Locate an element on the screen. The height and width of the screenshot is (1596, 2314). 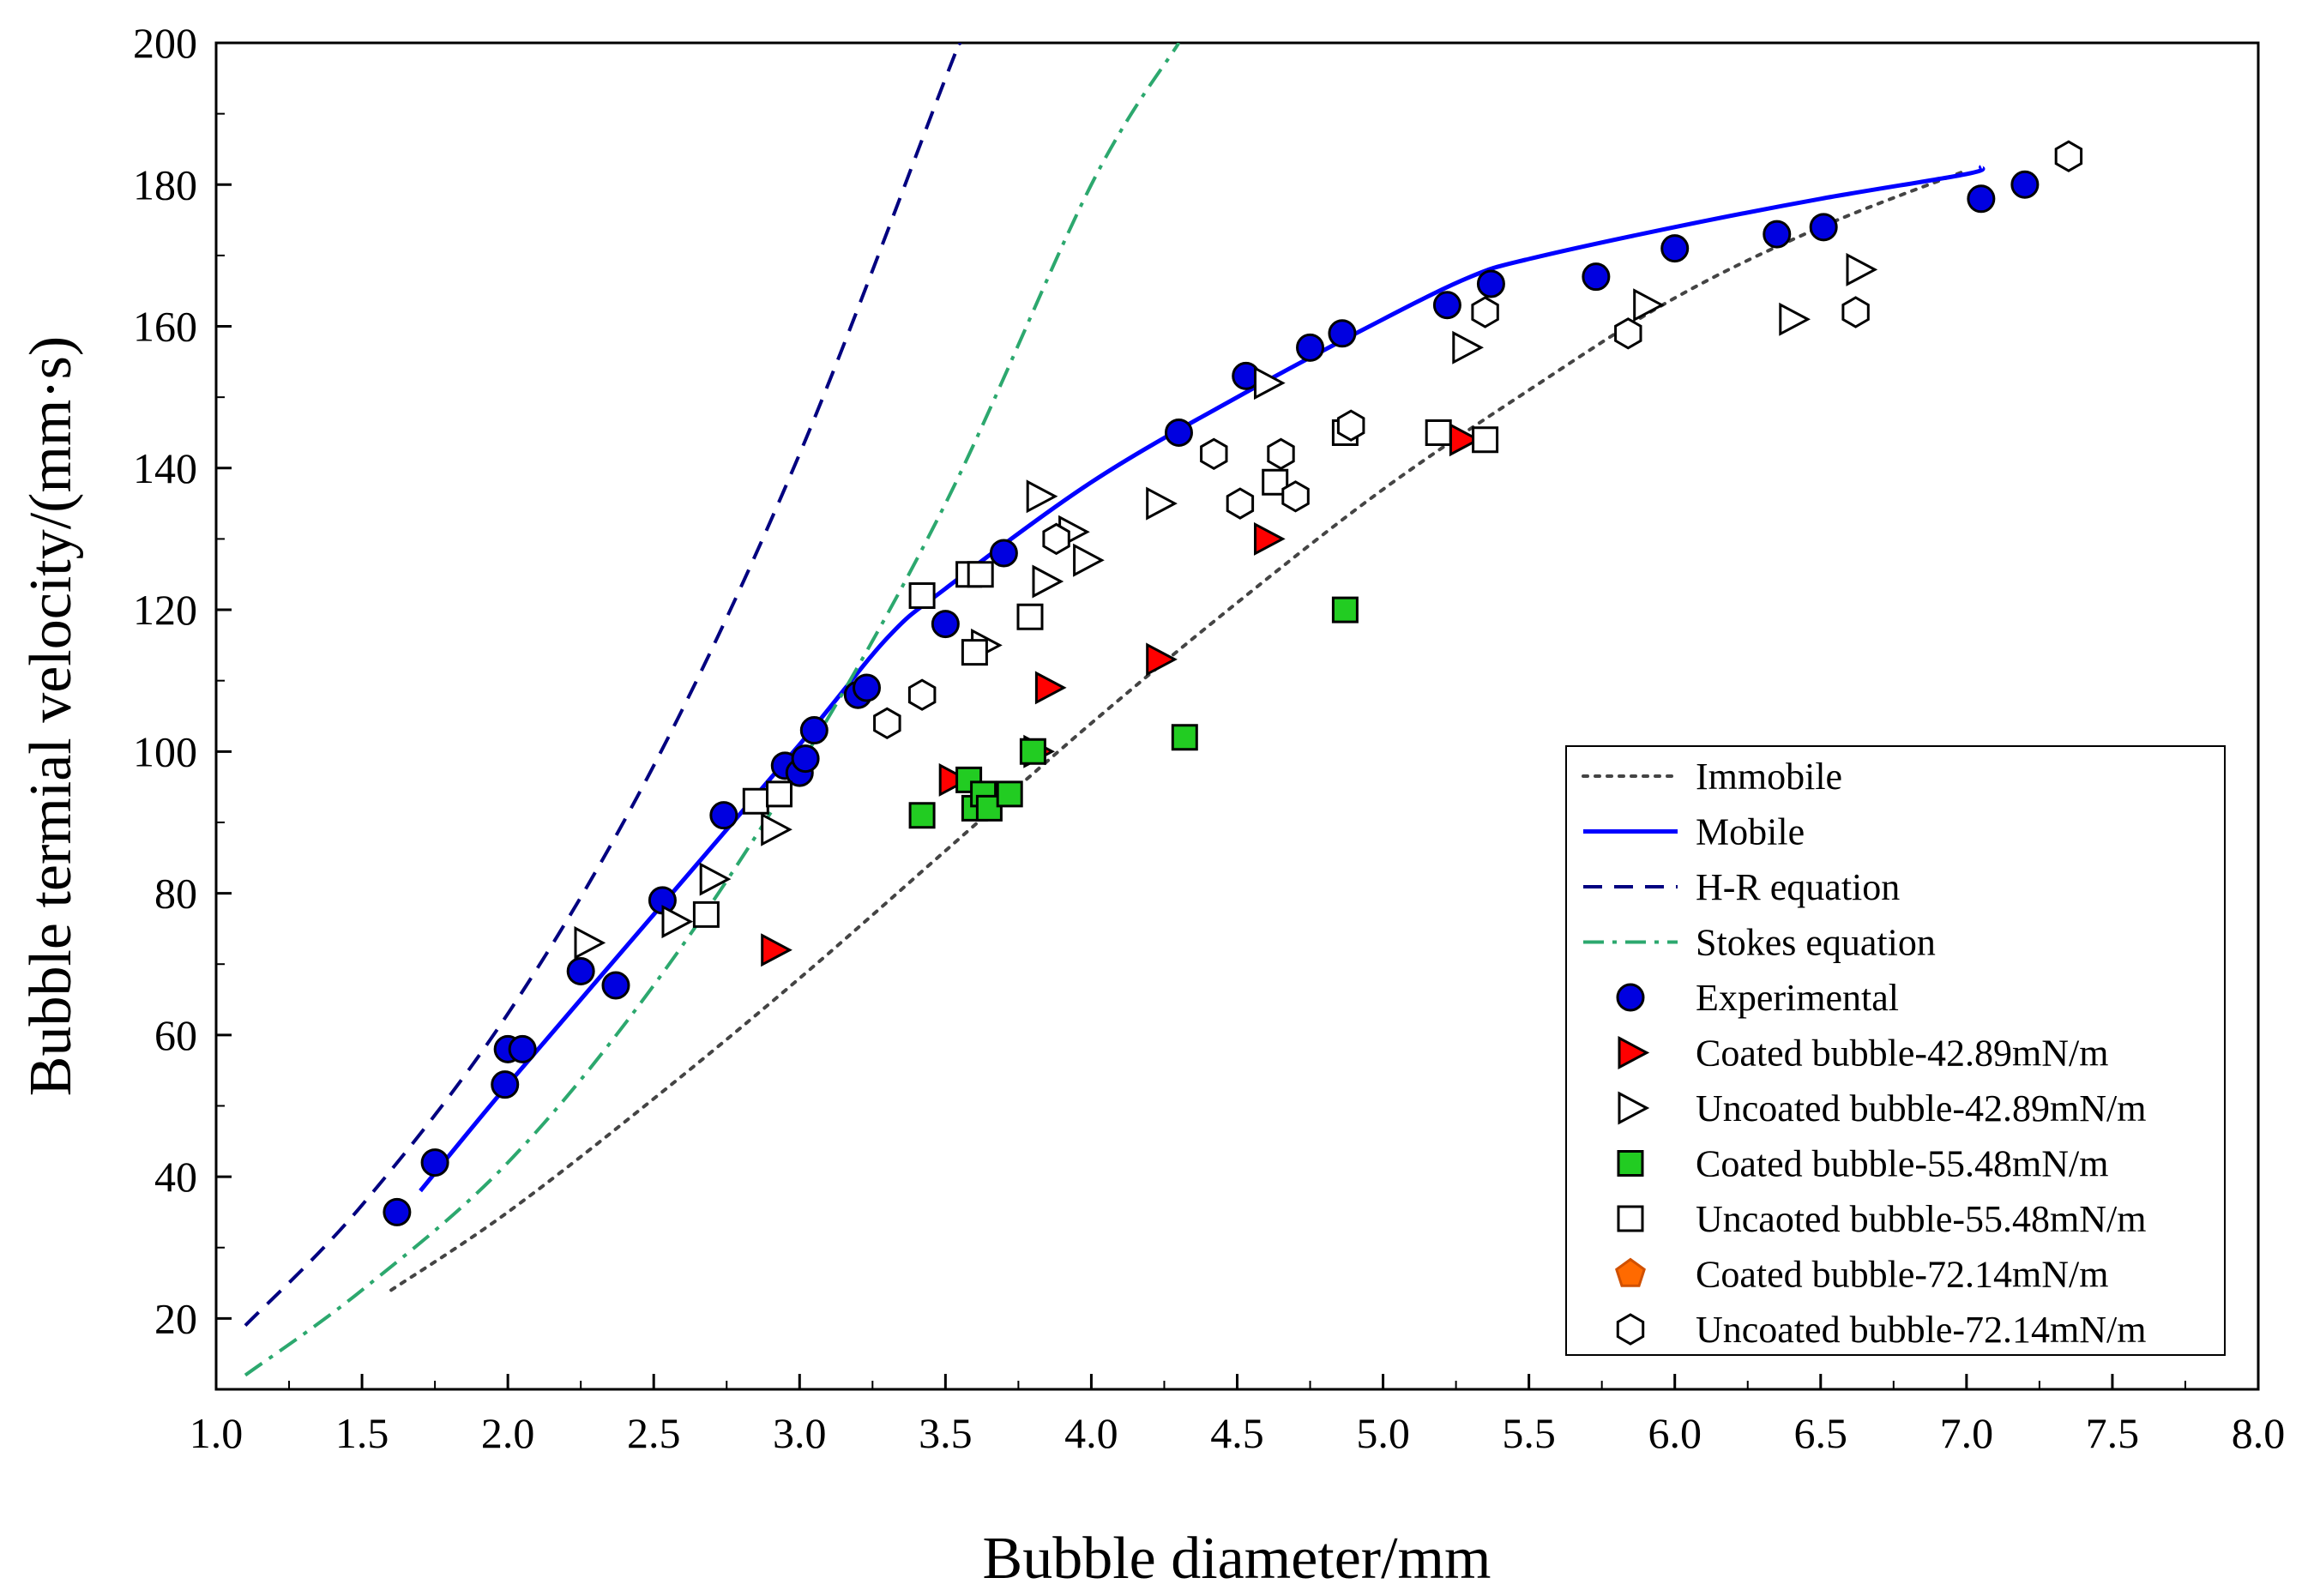
y-tick-label: 60 is located at coordinates (175, 1035).